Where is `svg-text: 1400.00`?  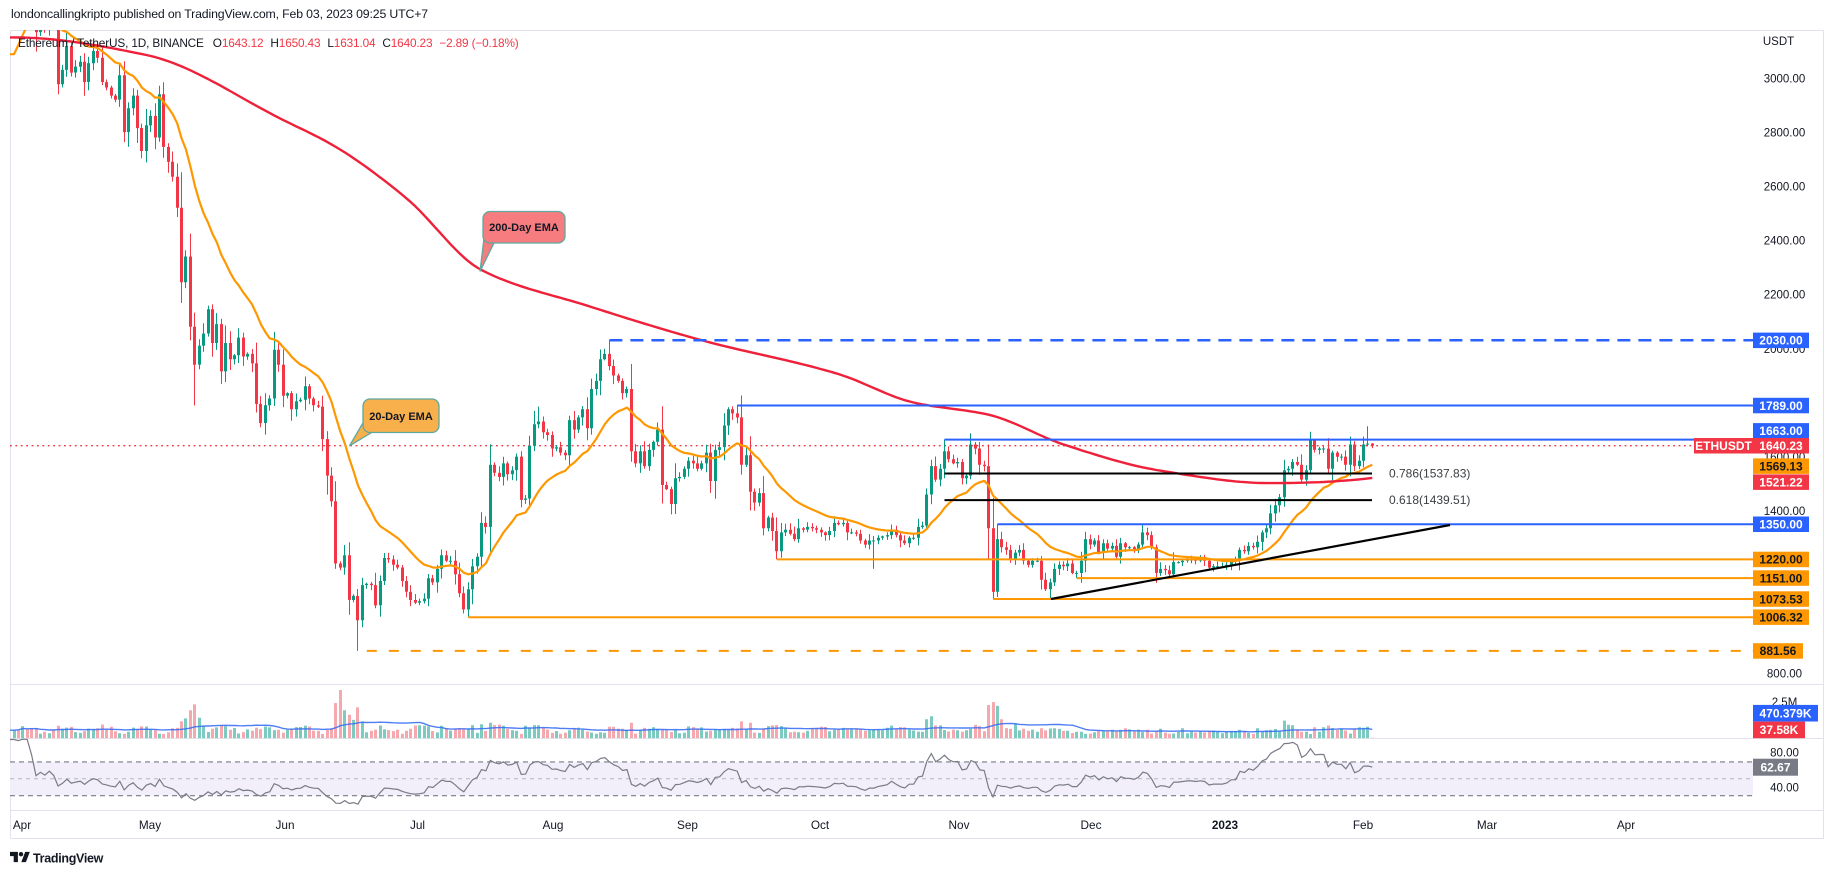 svg-text: 1400.00 is located at coordinates (1785, 512).